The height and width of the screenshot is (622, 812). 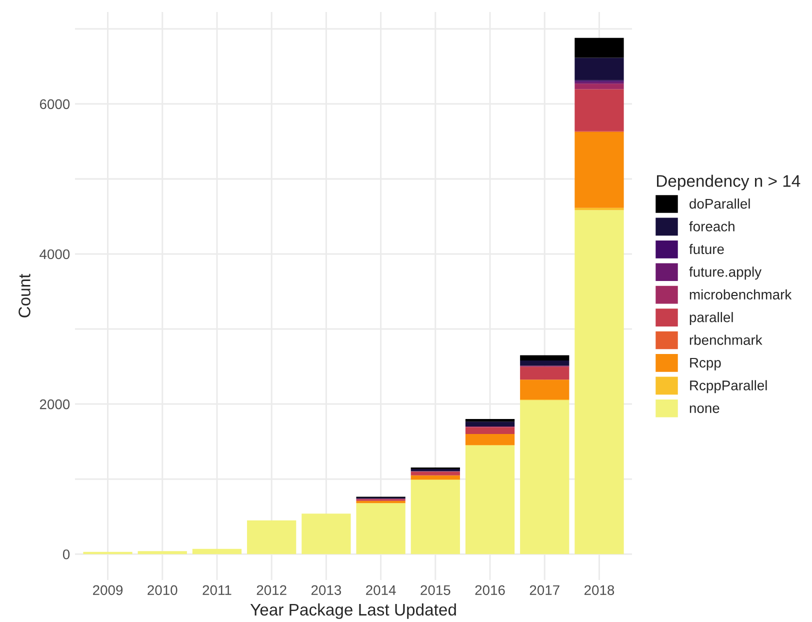 I want to click on legend-label: parallel, so click(x=711, y=318).